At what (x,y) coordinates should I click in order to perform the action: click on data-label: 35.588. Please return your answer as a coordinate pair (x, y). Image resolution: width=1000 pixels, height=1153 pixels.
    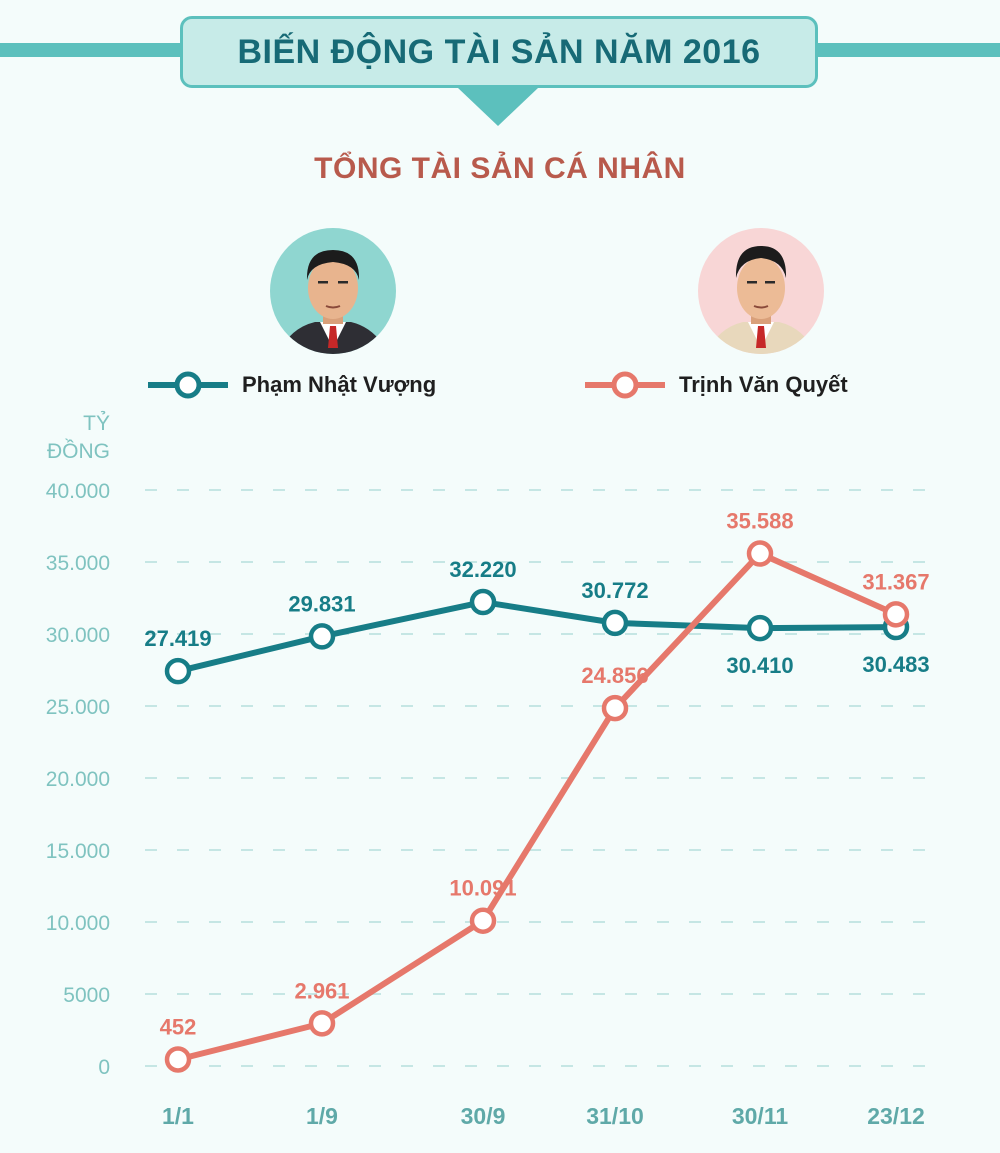
    Looking at the image, I should click on (759, 521).